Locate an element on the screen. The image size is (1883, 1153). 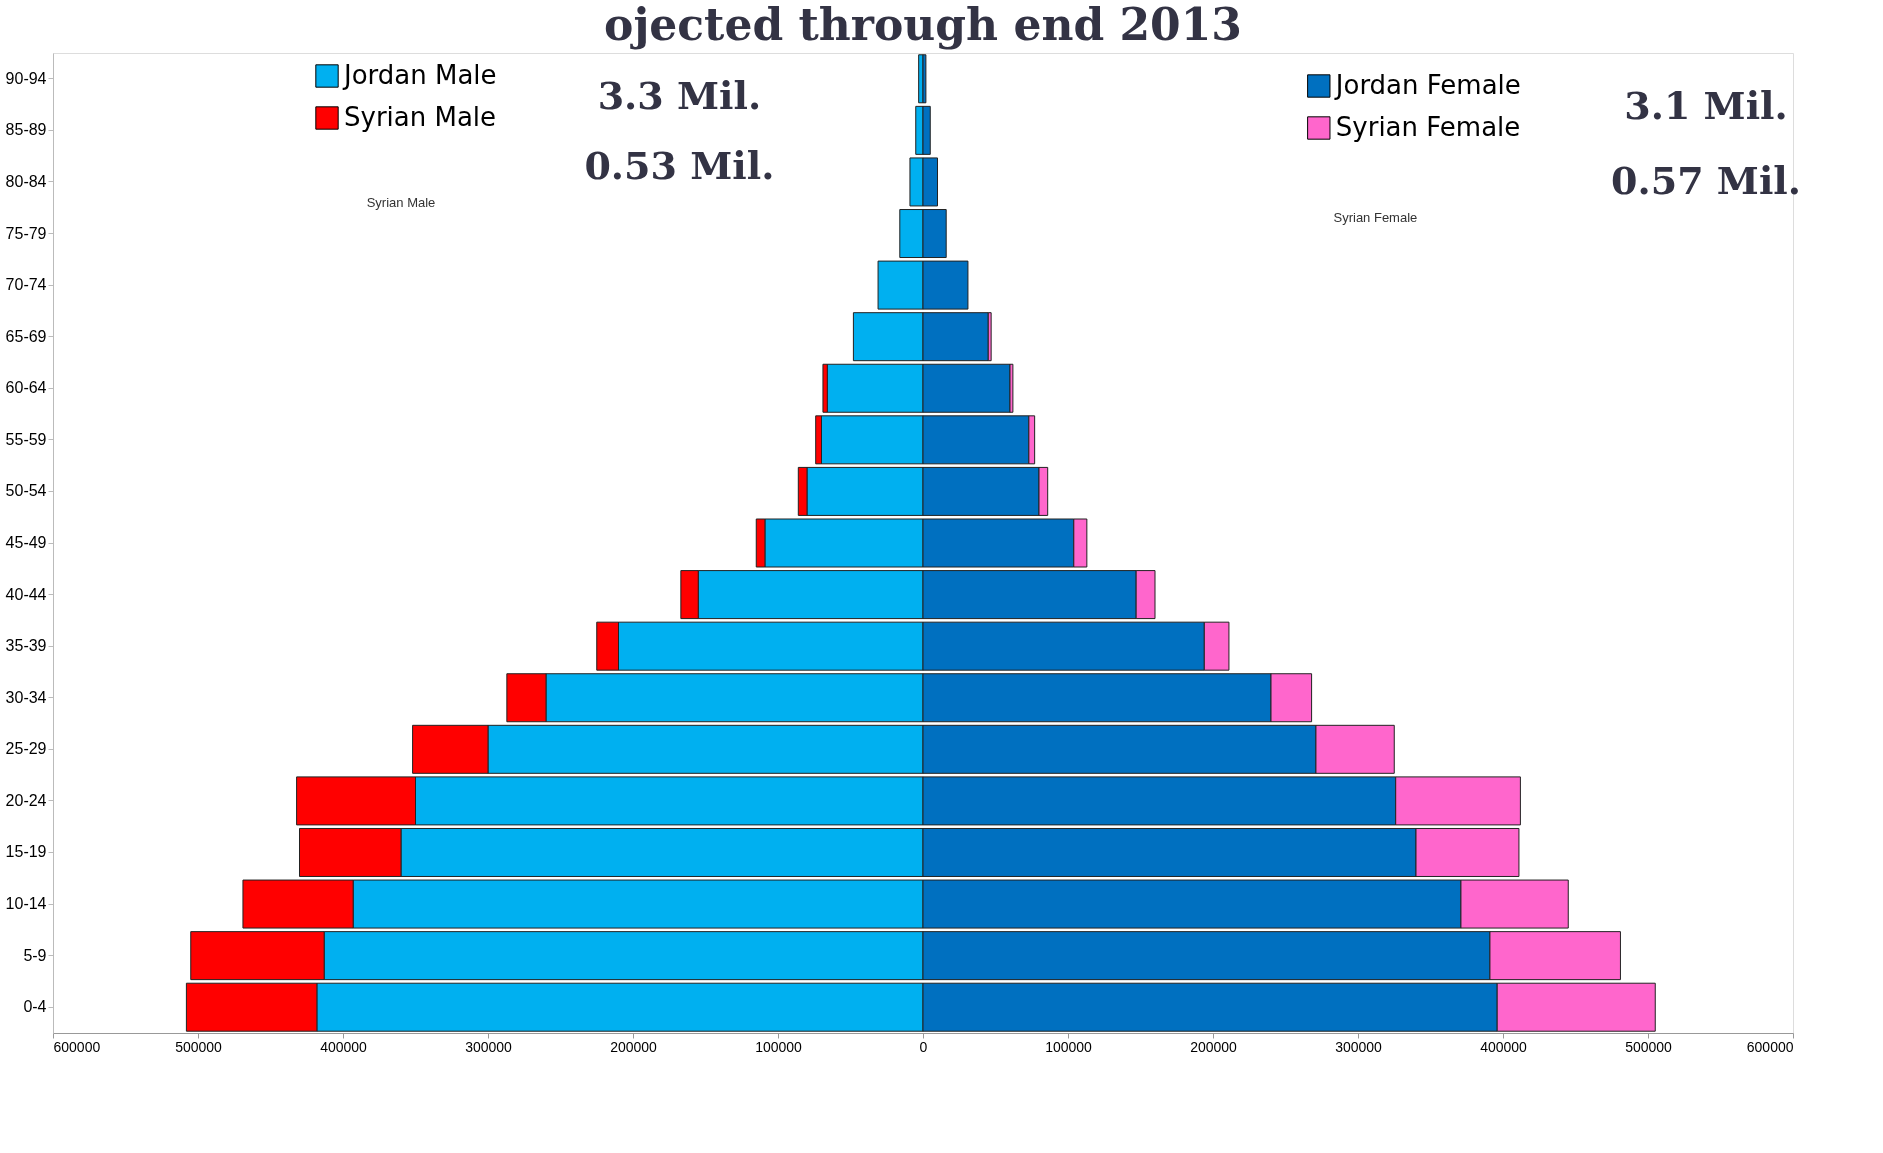
y-tick-label: 0-4 is located at coordinates (35, 1007).